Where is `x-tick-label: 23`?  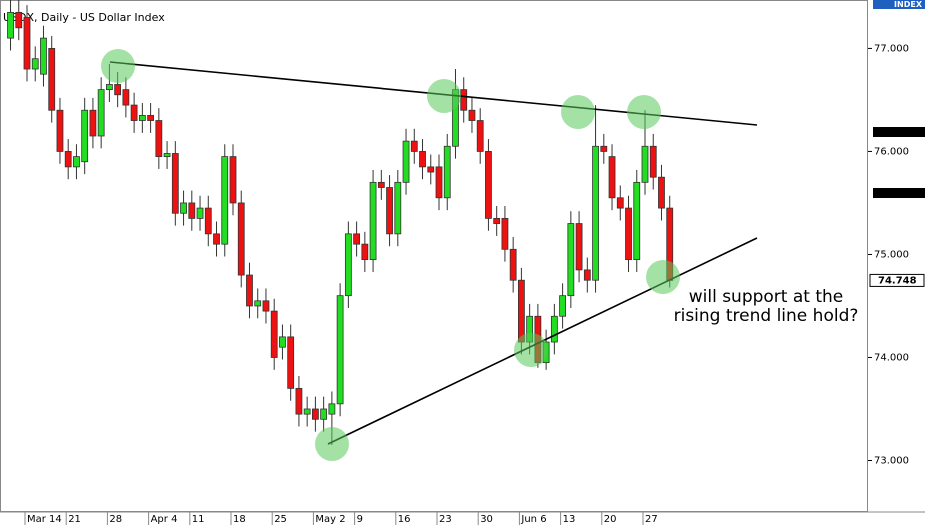
x-tick-label: 23 is located at coordinates (445, 519).